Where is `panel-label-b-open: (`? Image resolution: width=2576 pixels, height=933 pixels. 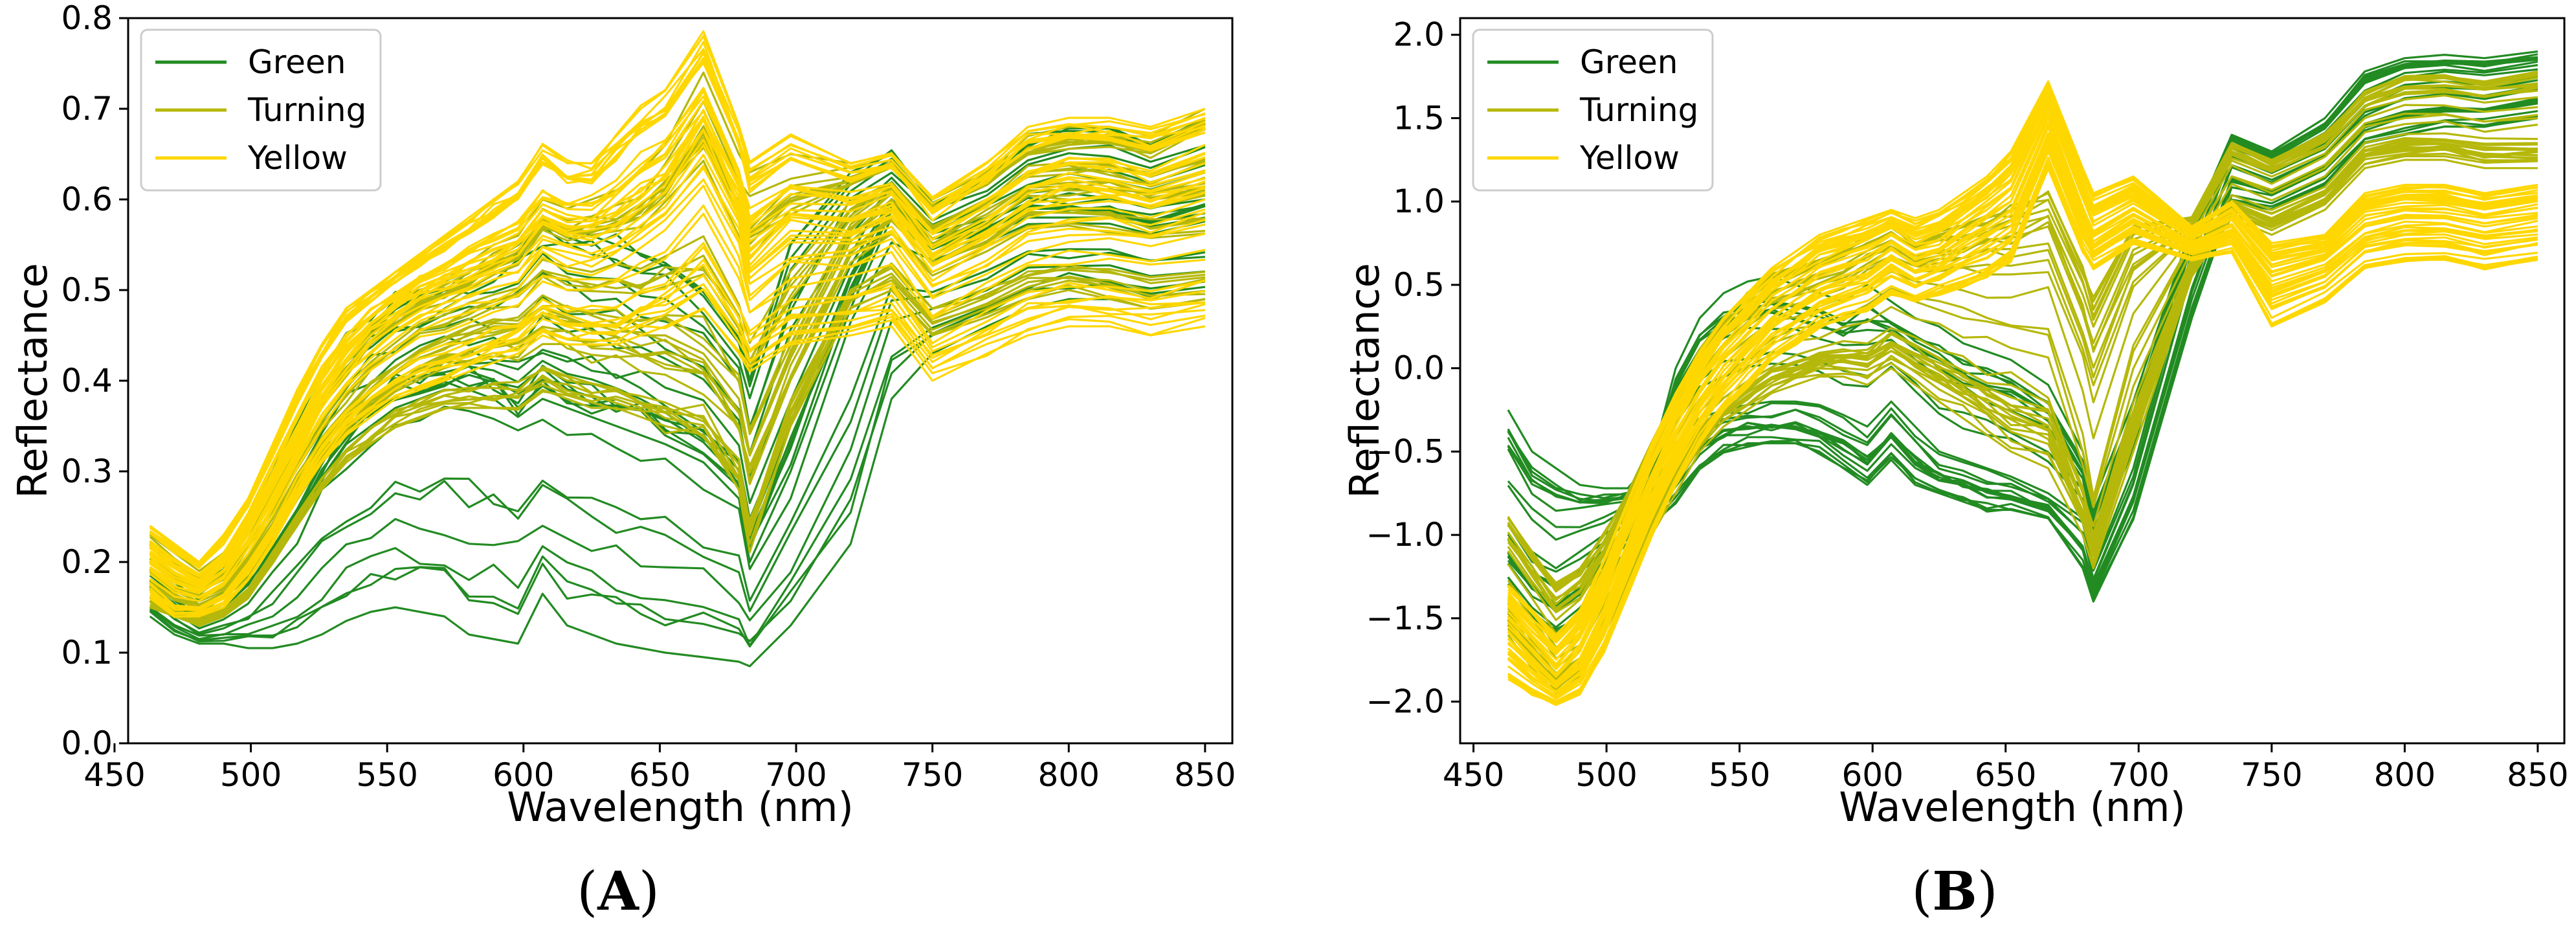
panel-label-b-open: ( is located at coordinates (1921, 892).